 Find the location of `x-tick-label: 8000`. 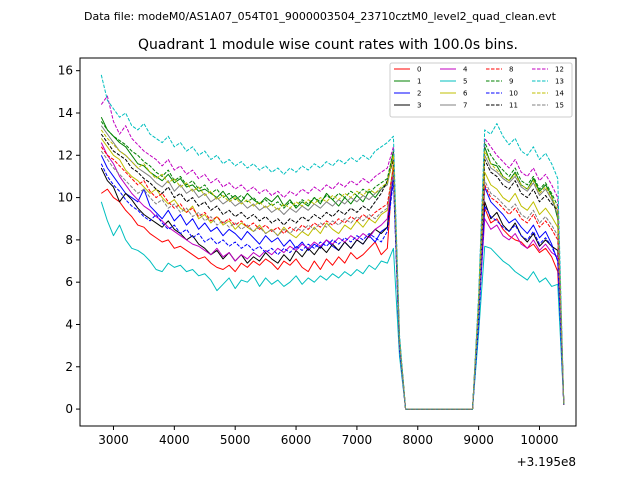

x-tick-label: 8000 is located at coordinates (417, 440).